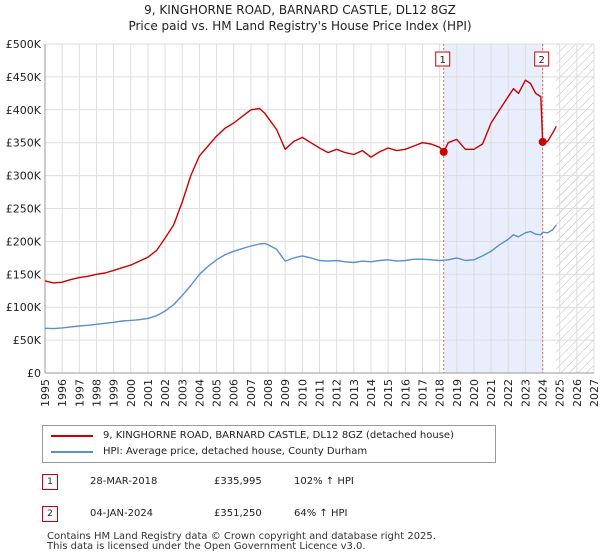 The width and height of the screenshot is (600, 560). What do you see at coordinates (24, 110) in the screenshot?
I see `y-tick-label: £400K` at bounding box center [24, 110].